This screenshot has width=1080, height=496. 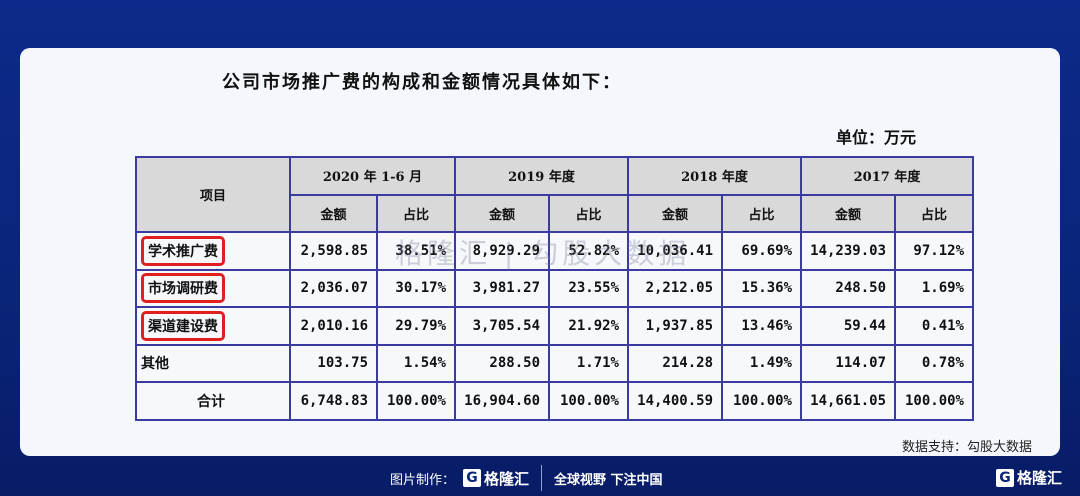 I want to click on footer: 图片制作： G 格隆汇 全球视野 下注中国, so click(x=526, y=478).